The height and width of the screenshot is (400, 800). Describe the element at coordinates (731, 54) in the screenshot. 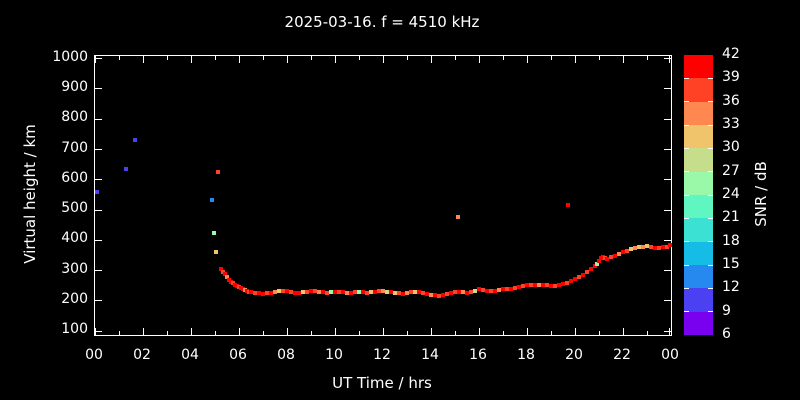

I see `colorbar-tick-label: 42` at that location.